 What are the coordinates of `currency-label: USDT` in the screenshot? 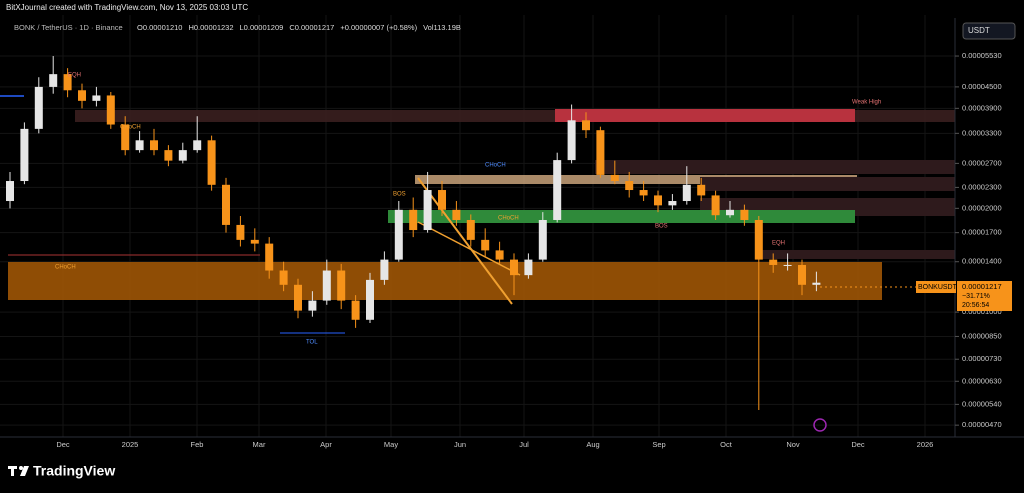 It's located at (979, 30).